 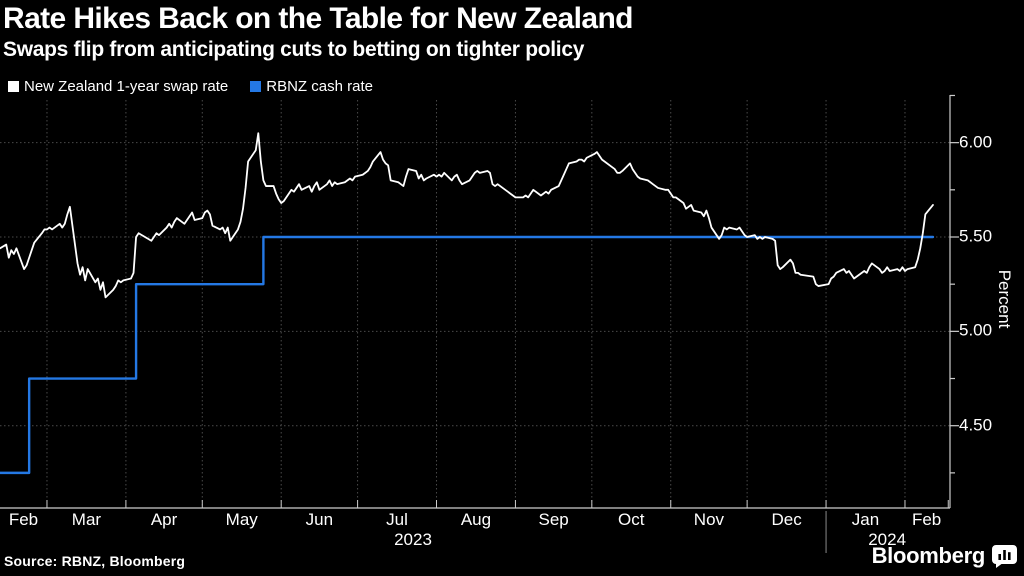 What do you see at coordinates (95, 561) in the screenshot?
I see `source-note: Source: RBNZ, Bloomberg` at bounding box center [95, 561].